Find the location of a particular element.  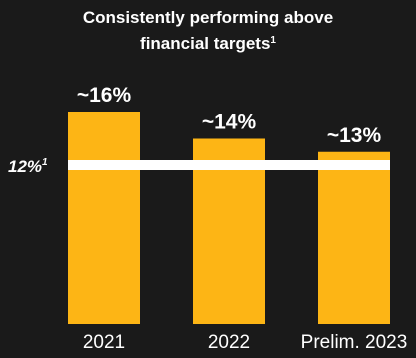

data-label-2: ~13% is located at coordinates (354, 135).